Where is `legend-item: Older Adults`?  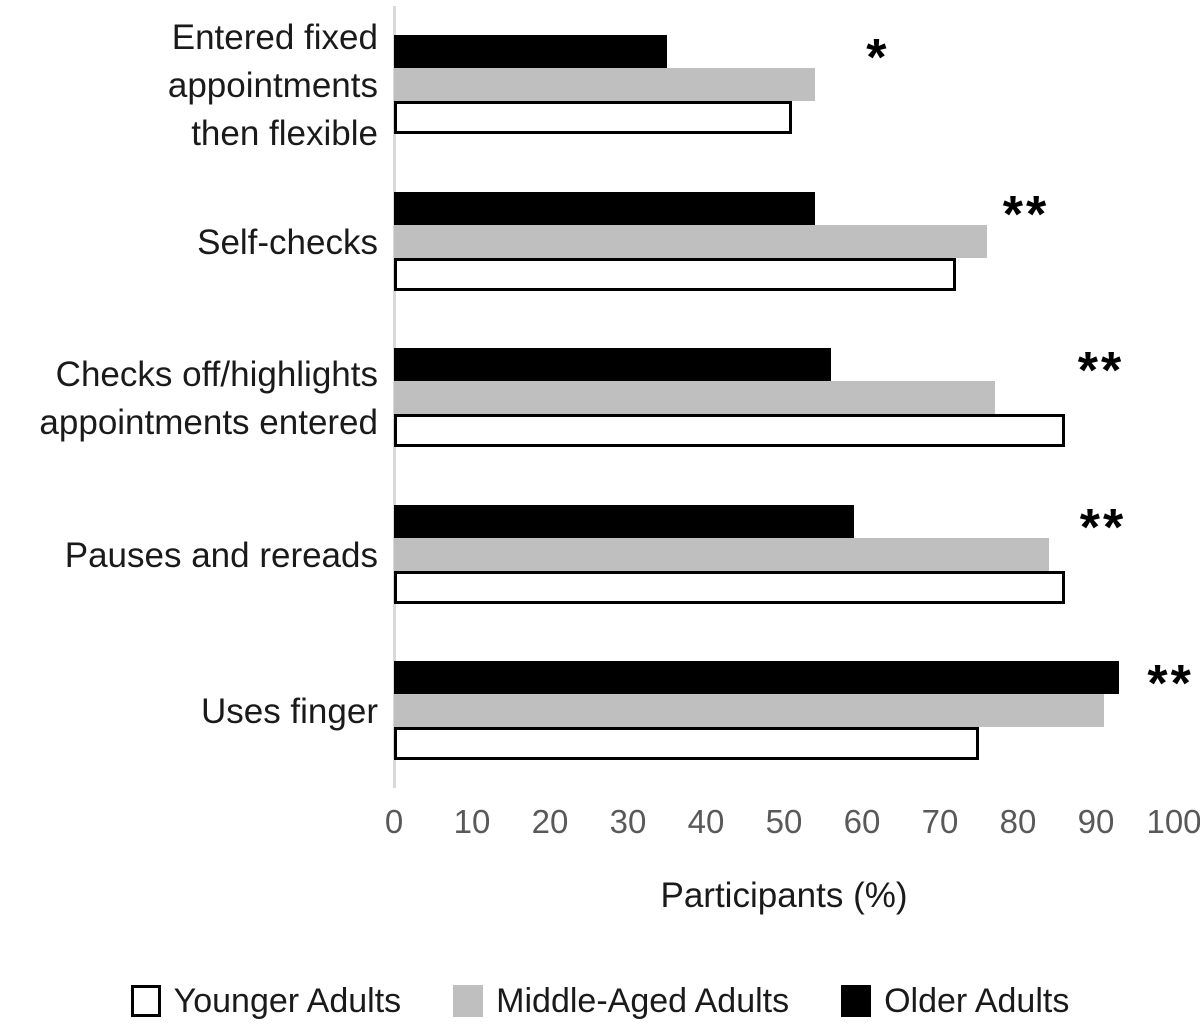 legend-item: Older Adults is located at coordinates (955, 1001).